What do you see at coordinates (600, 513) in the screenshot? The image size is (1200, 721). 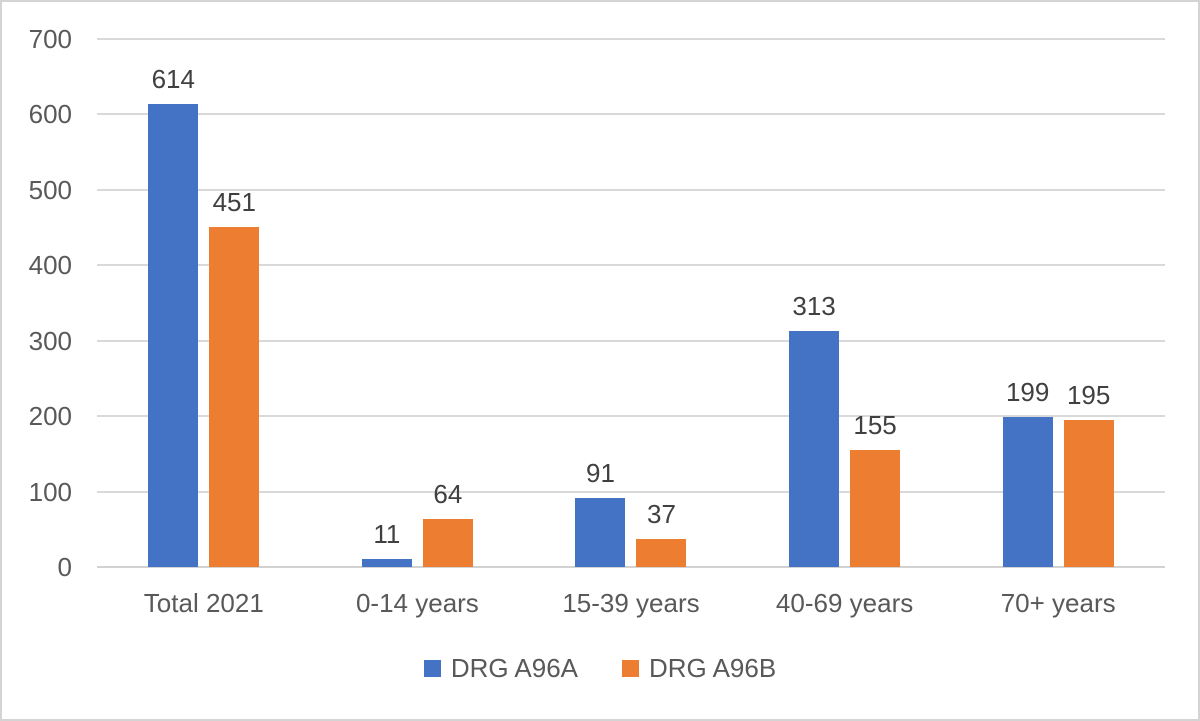 I see `bar-drg-a96a-15-39-years: 91` at bounding box center [600, 513].